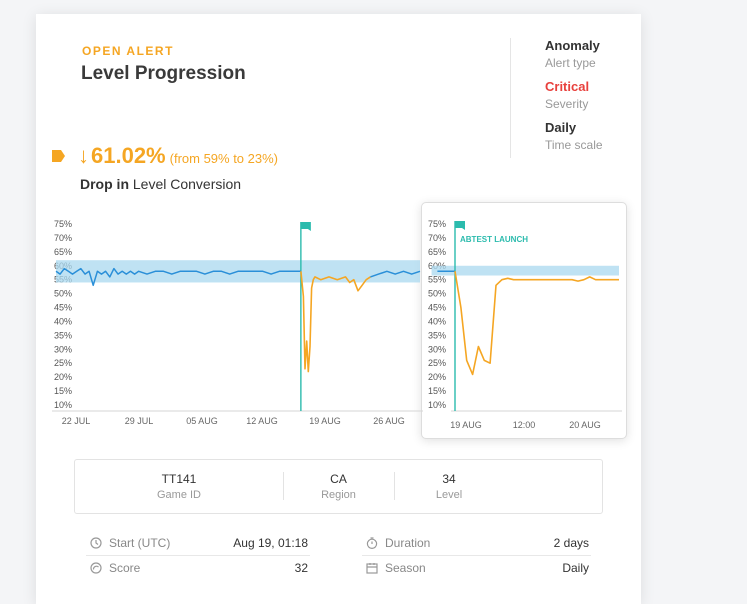 The height and width of the screenshot is (604, 747). Describe the element at coordinates (301, 568) in the screenshot. I see `score-value: 32` at that location.